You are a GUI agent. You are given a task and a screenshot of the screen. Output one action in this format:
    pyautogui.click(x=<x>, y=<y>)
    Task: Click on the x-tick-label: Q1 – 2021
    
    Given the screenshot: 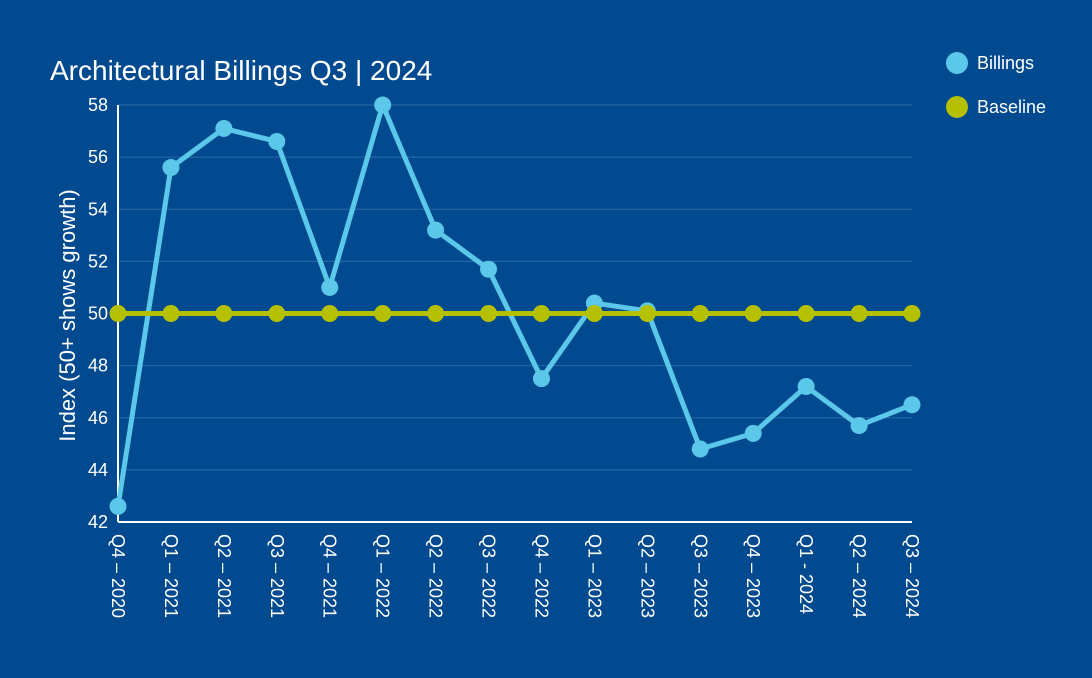 What is the action you would take?
    pyautogui.click(x=171, y=576)
    